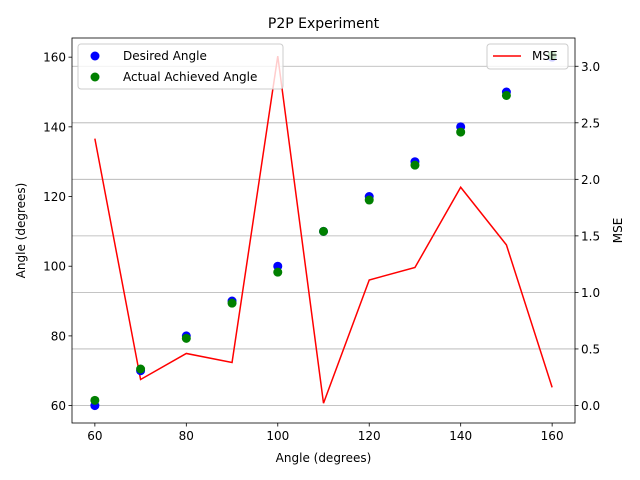 This screenshot has height=480, width=640. What do you see at coordinates (590, 349) in the screenshot?
I see `y2-tick-label-1: 0.5` at bounding box center [590, 349].